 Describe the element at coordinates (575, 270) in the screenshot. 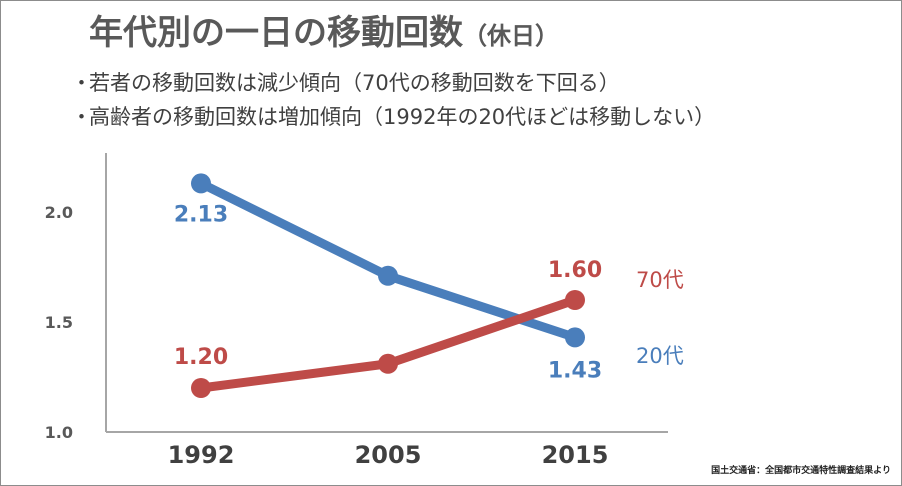

I see `data-label: 1.60` at that location.